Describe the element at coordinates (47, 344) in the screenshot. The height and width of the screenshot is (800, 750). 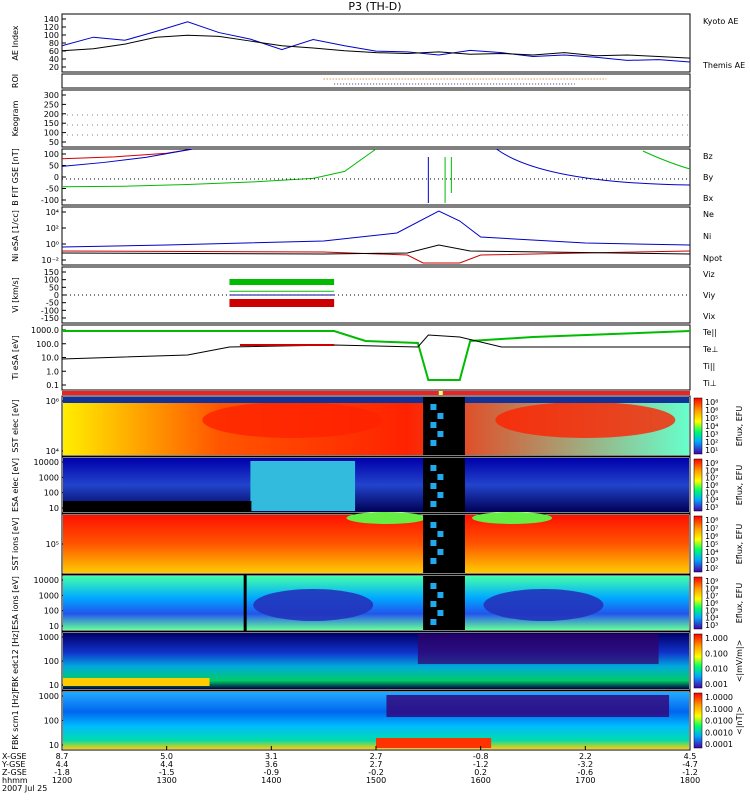
I see `y-tick-label: 100.0` at that location.